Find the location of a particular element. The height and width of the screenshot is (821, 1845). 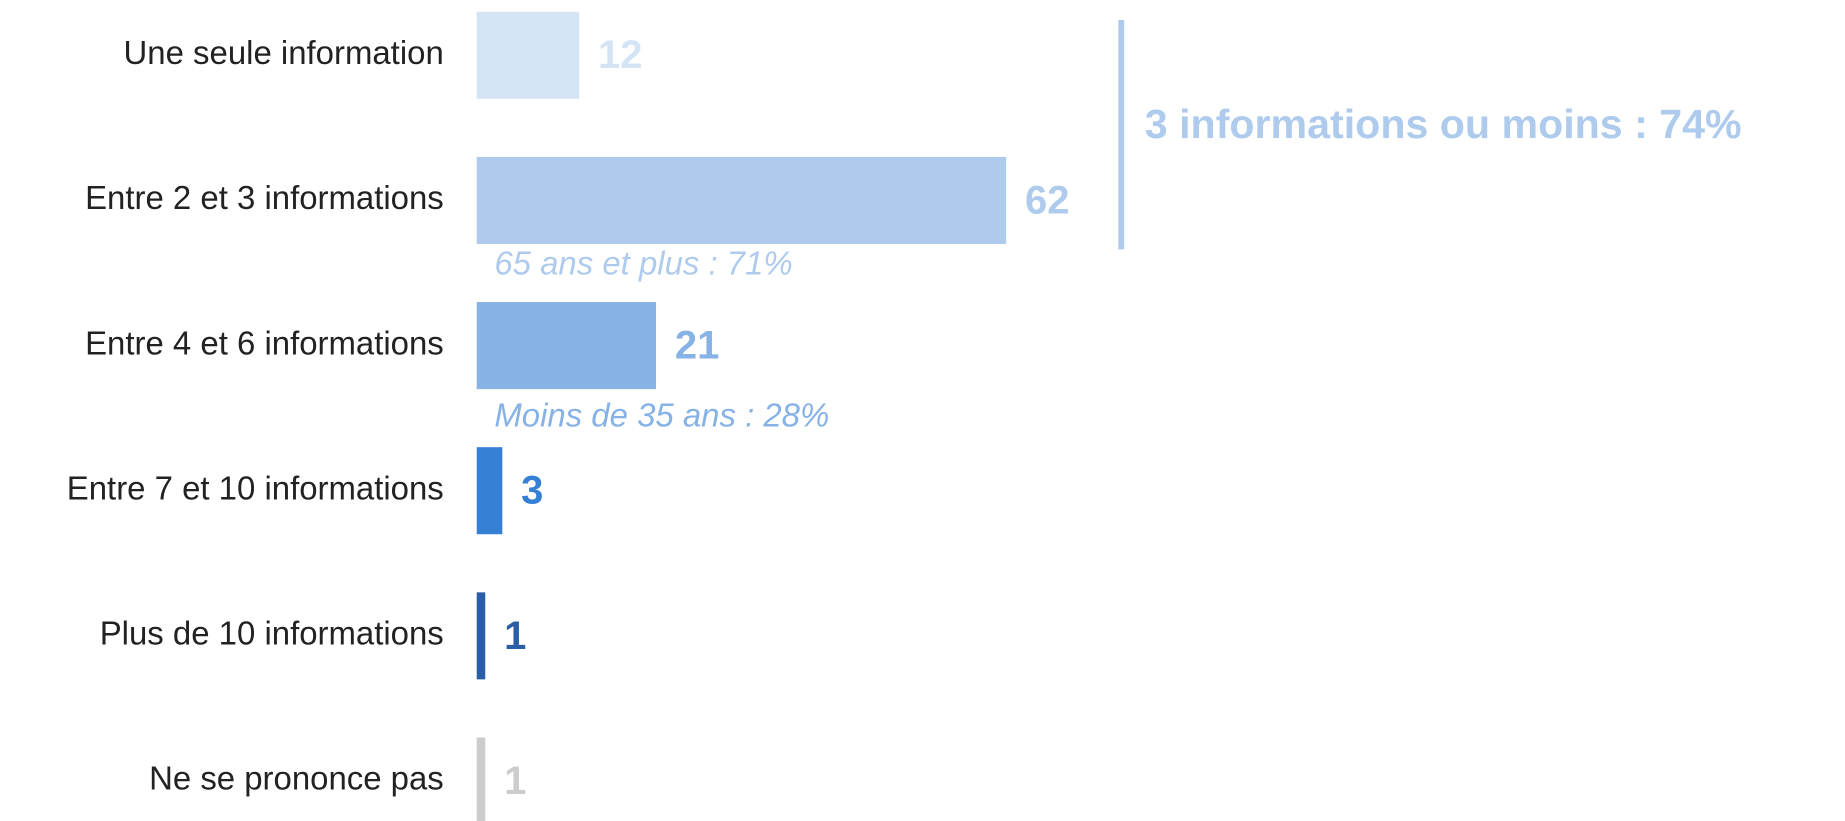

category-label: Une seule information is located at coordinates (284, 52).